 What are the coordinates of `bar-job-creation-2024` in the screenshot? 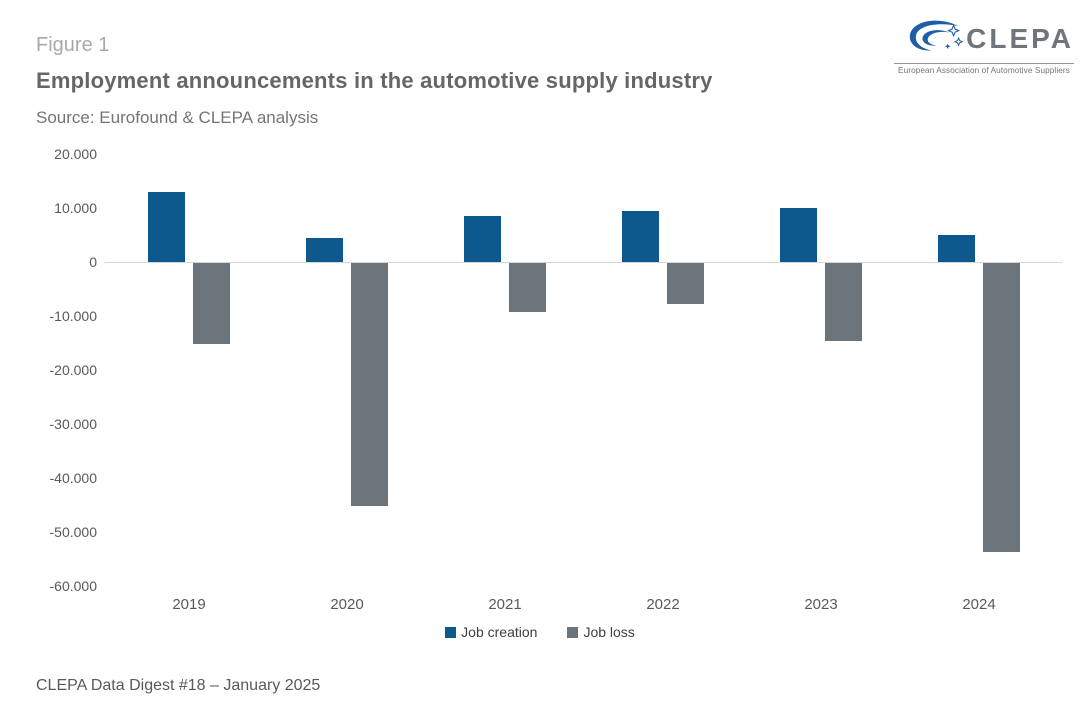 It's located at (956, 248).